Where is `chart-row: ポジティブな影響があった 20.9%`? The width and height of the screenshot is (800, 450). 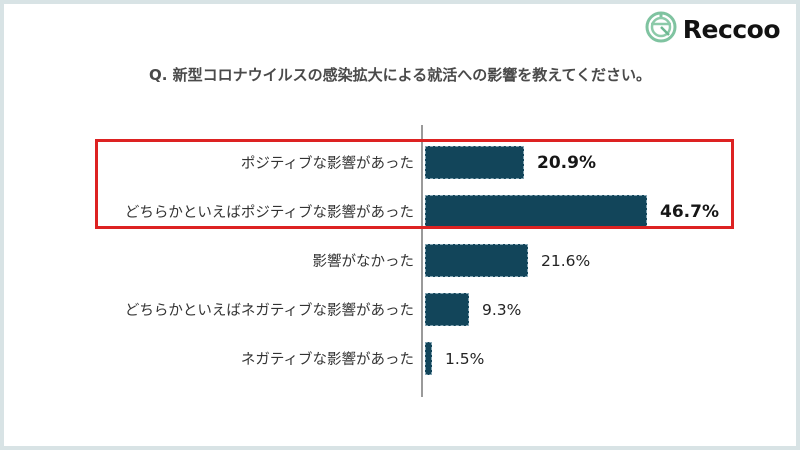
chart-row: ポジティブな影響があった 20.9% is located at coordinates (400, 162).